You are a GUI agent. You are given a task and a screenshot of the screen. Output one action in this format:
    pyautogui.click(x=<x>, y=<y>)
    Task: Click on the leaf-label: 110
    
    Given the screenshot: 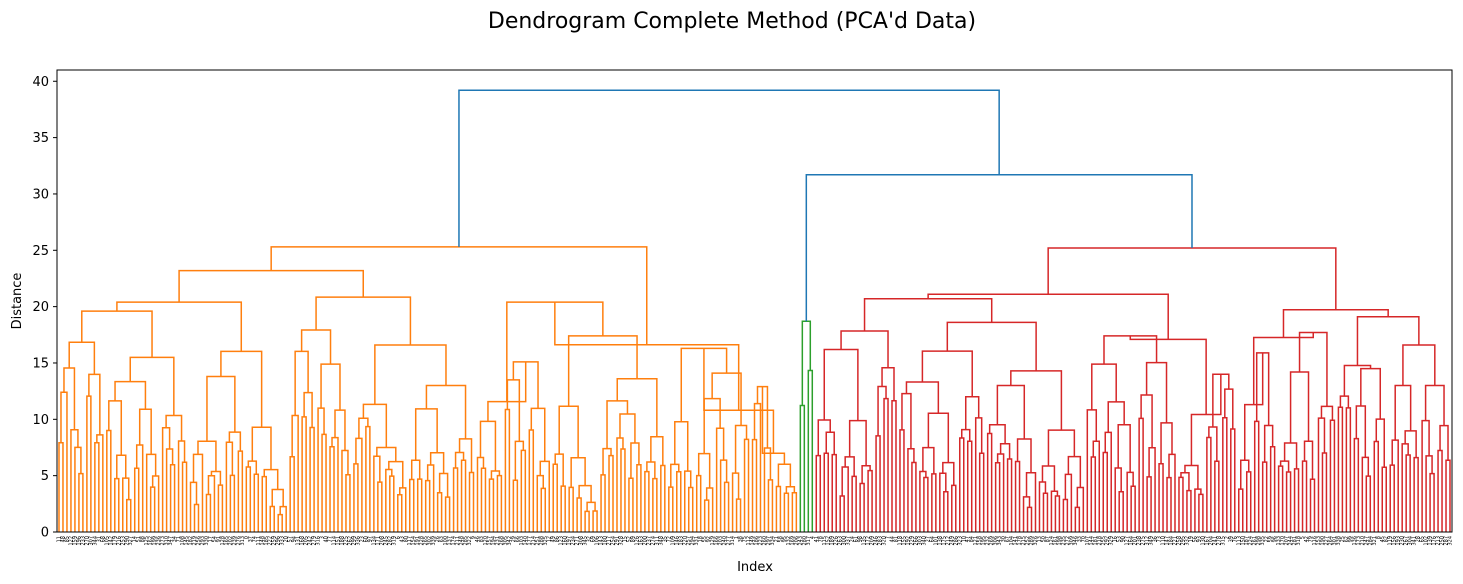 What is the action you would take?
    pyautogui.click(x=1164, y=541)
    